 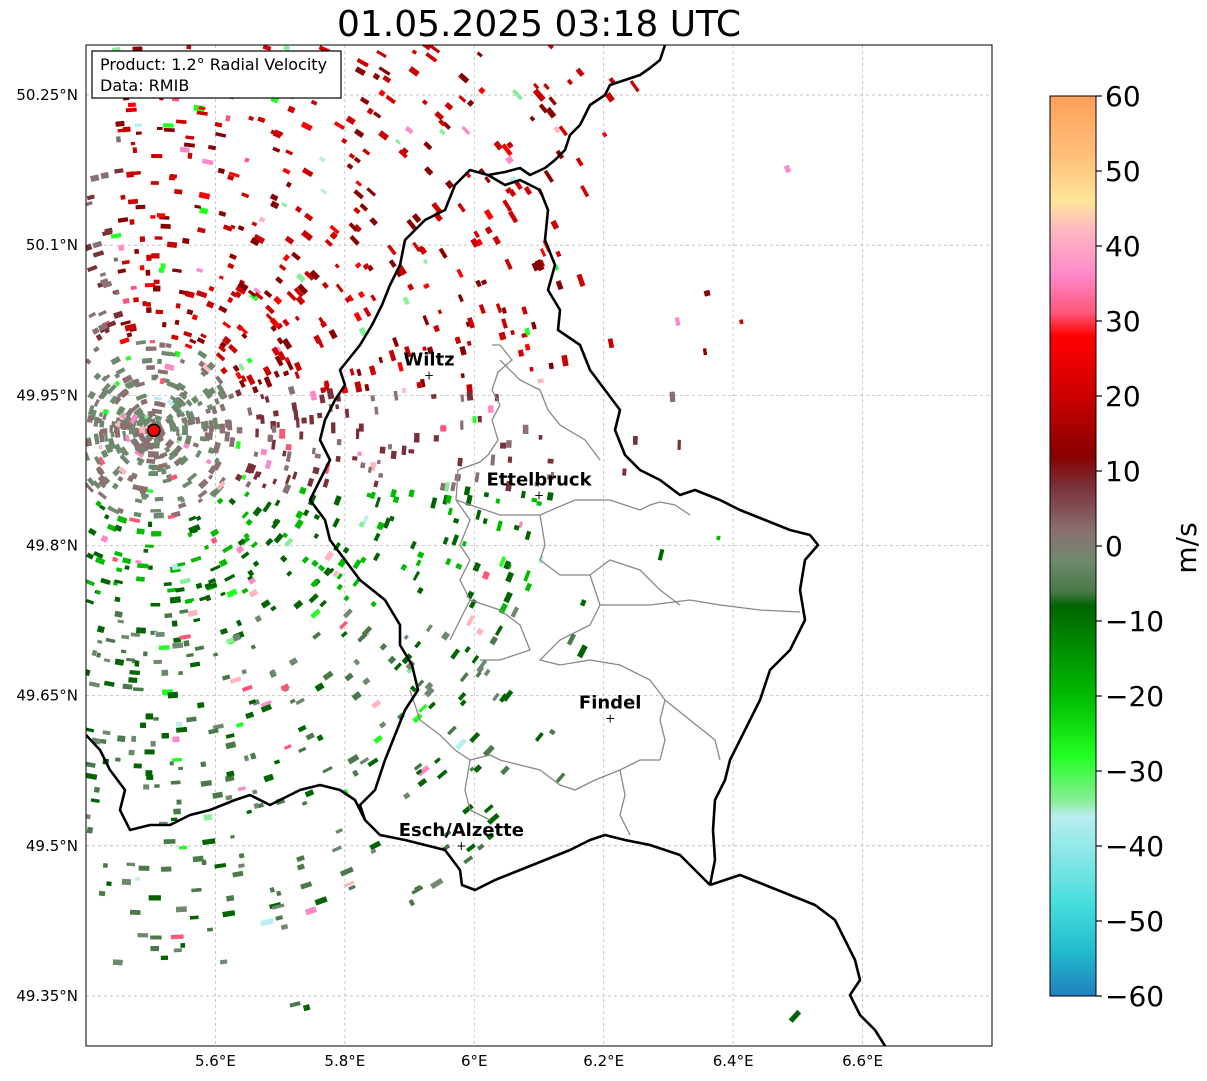 I want to click on lat-tick-label: 49.35°N, so click(x=47, y=996).